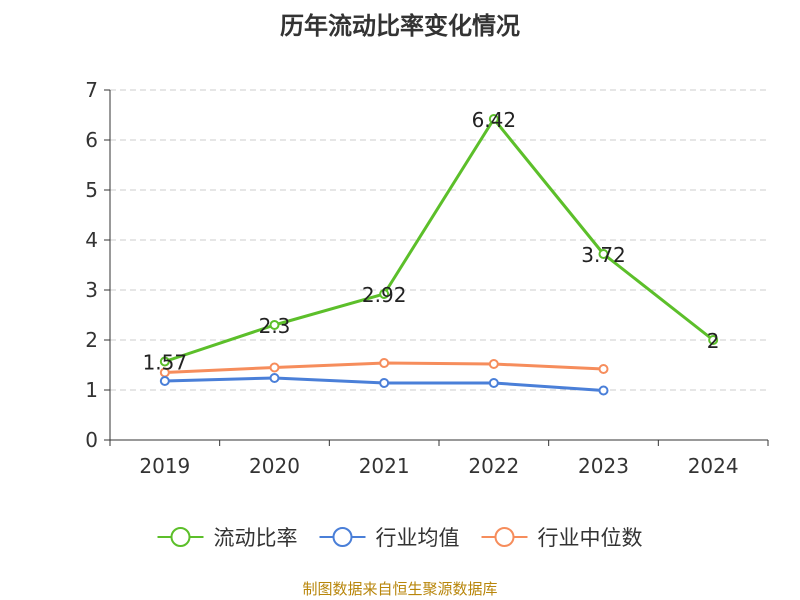 The height and width of the screenshot is (600, 800). What do you see at coordinates (91, 90) in the screenshot?
I see `y-tick-label: 7` at bounding box center [91, 90].